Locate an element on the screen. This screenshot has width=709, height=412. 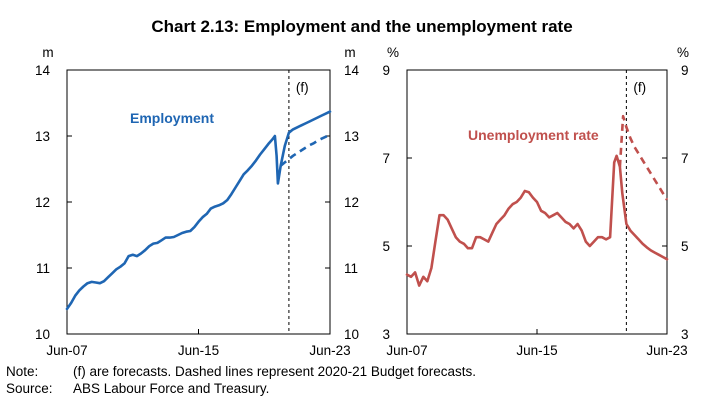
employment-series-label: Employment is located at coordinates (172, 118).